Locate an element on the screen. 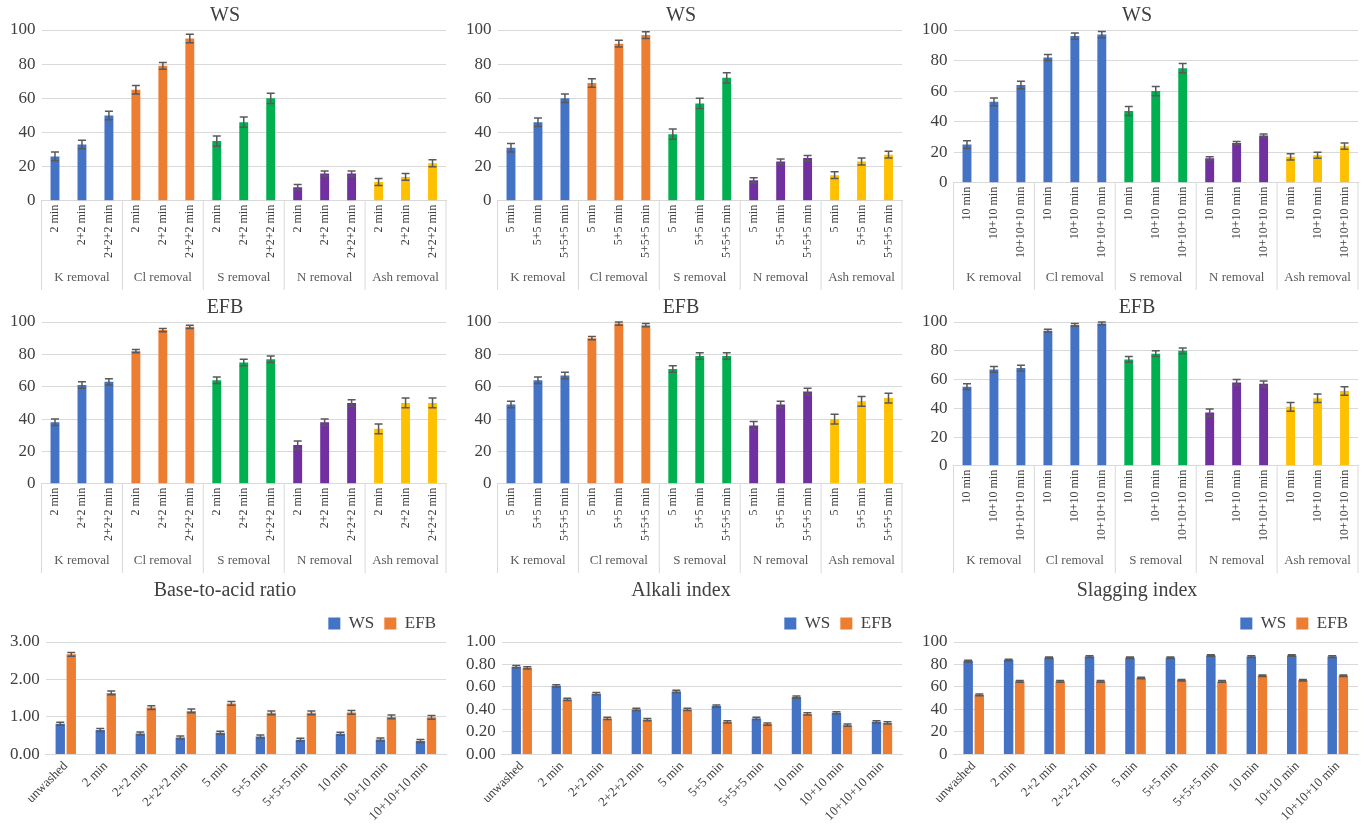  legend-label: WS is located at coordinates (1273, 622).